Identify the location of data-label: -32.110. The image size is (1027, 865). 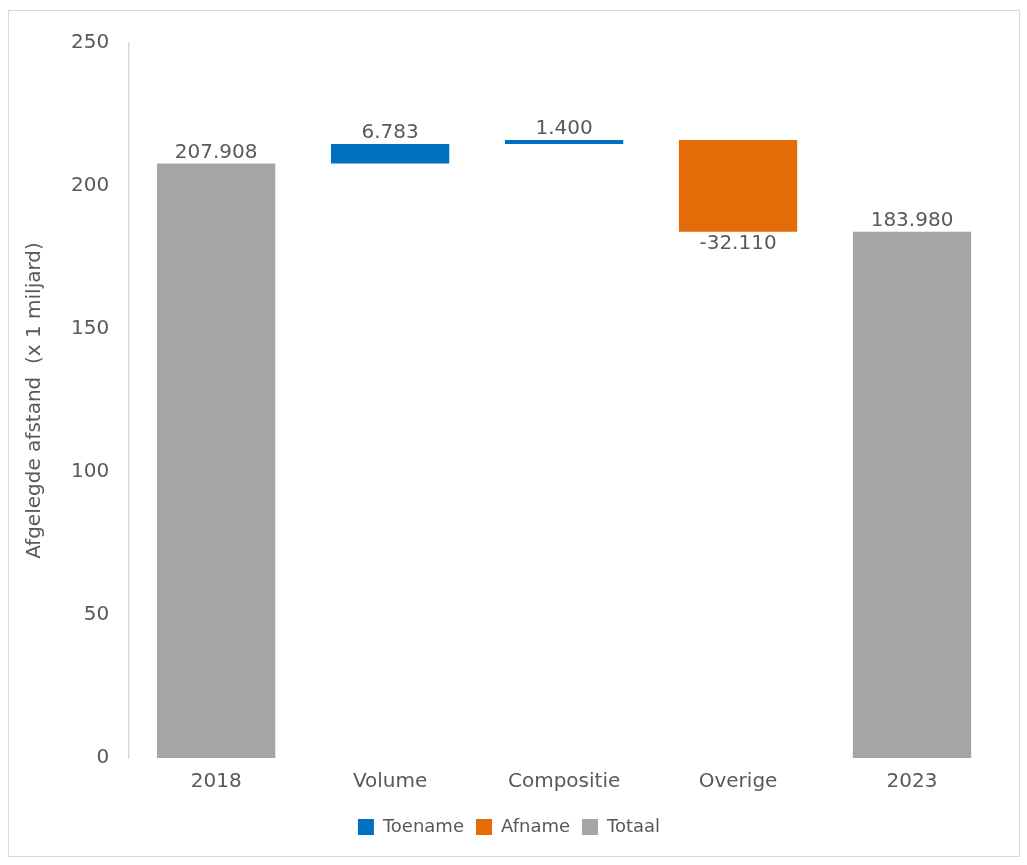
(738, 242).